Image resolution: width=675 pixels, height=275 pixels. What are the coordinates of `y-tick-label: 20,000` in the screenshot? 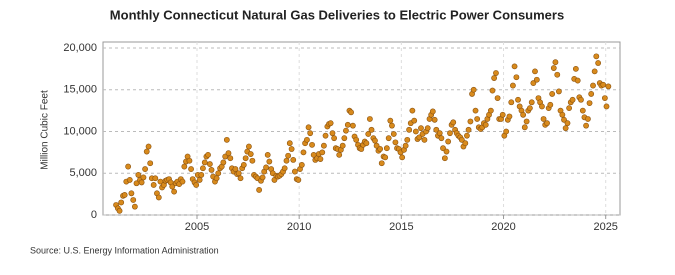 It's located at (80, 48).